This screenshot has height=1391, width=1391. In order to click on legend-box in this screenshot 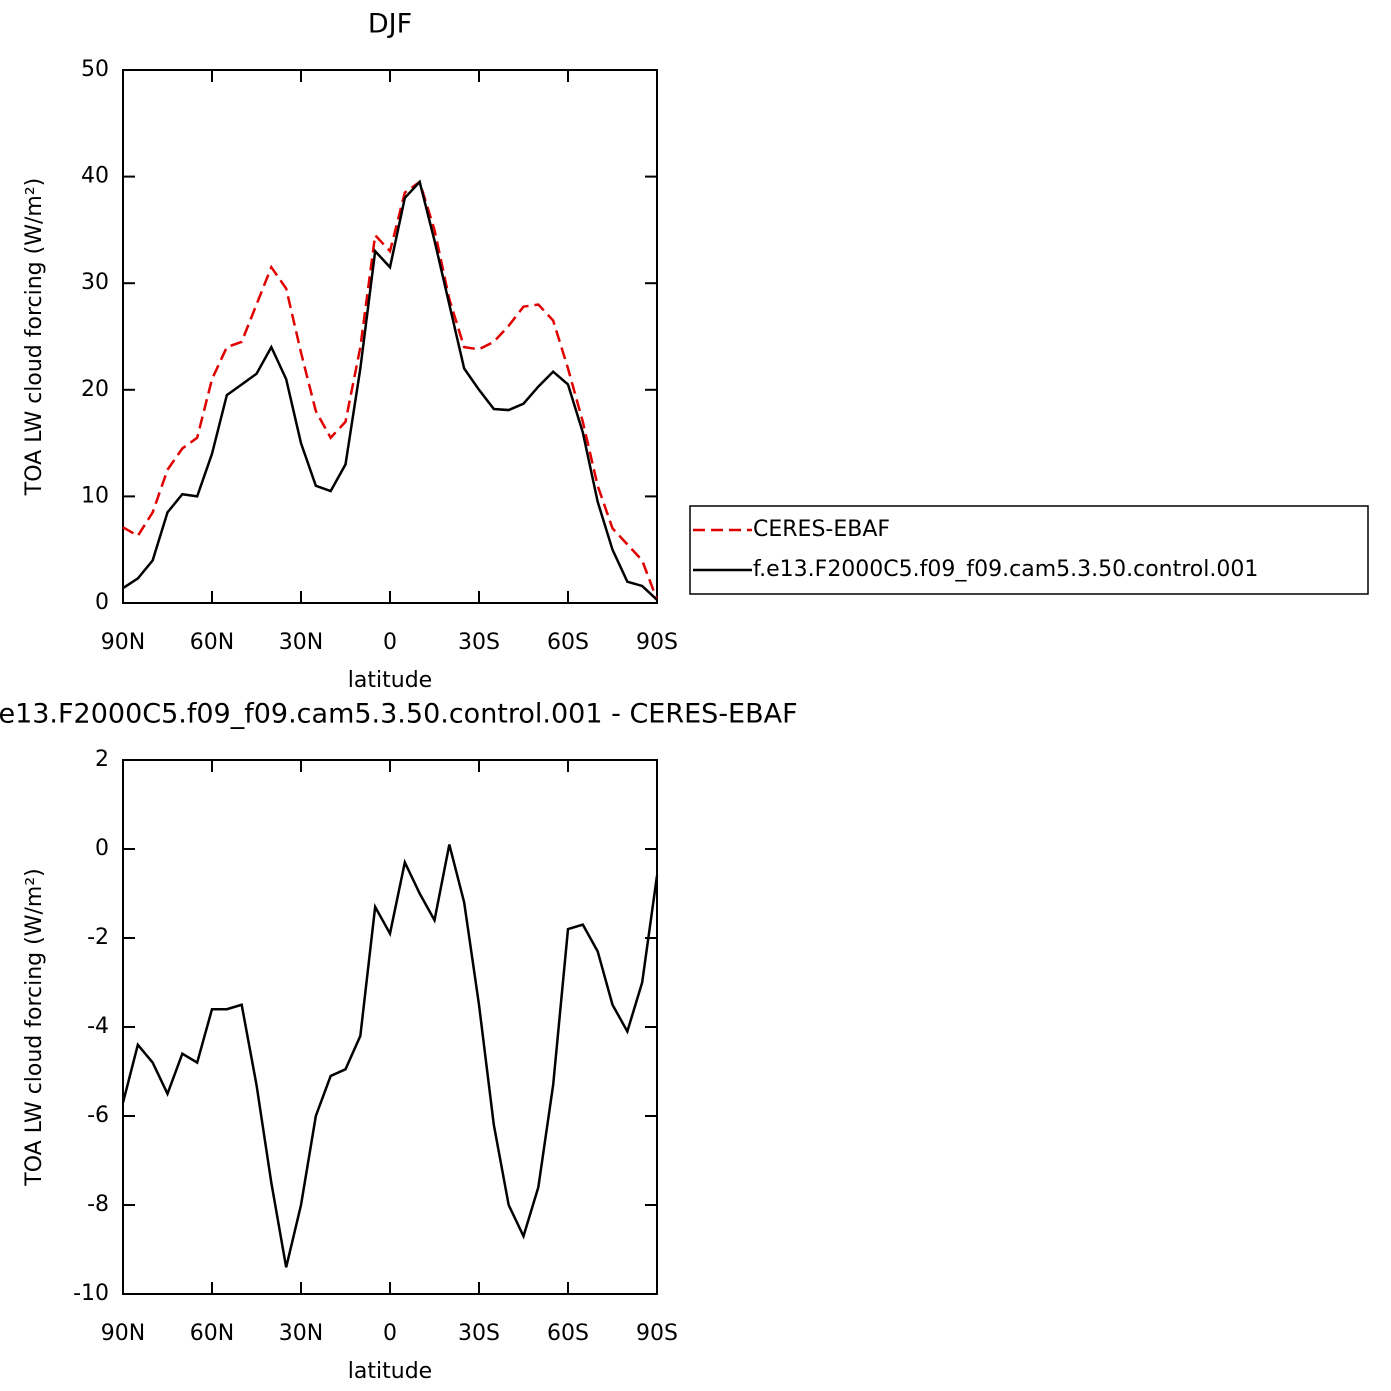, I will do `click(1029, 550)`.